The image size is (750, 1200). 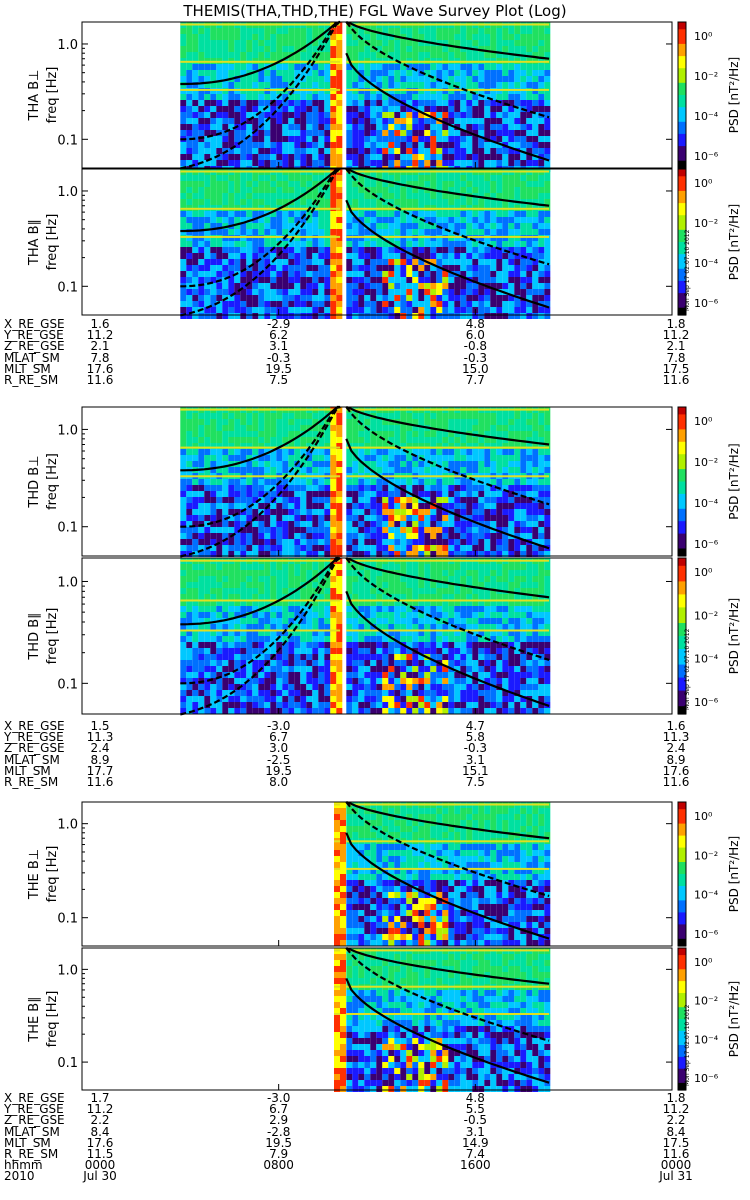 What do you see at coordinates (475, 1153) in the screenshot?
I see `ephemeris-value: 7.4` at bounding box center [475, 1153].